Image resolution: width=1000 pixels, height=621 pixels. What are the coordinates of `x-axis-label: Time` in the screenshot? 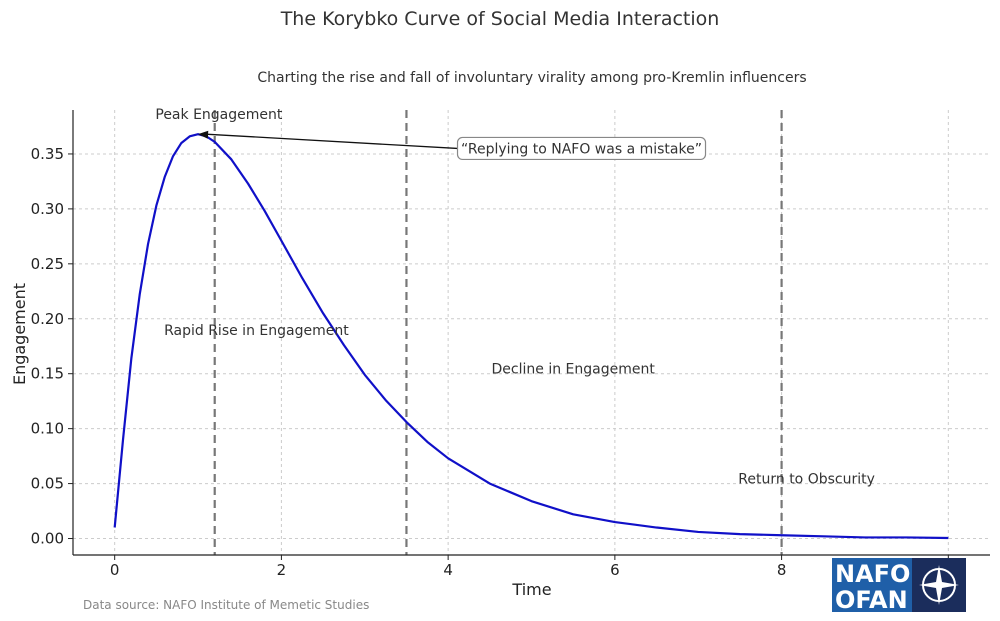 It's located at (531, 589).